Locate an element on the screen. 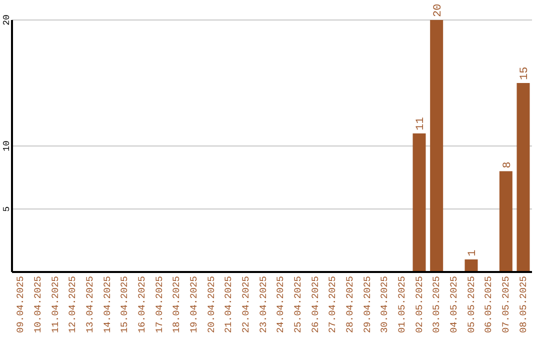 The height and width of the screenshot is (340, 540). x-tick-label: 14.04.2025 is located at coordinates (107, 305).